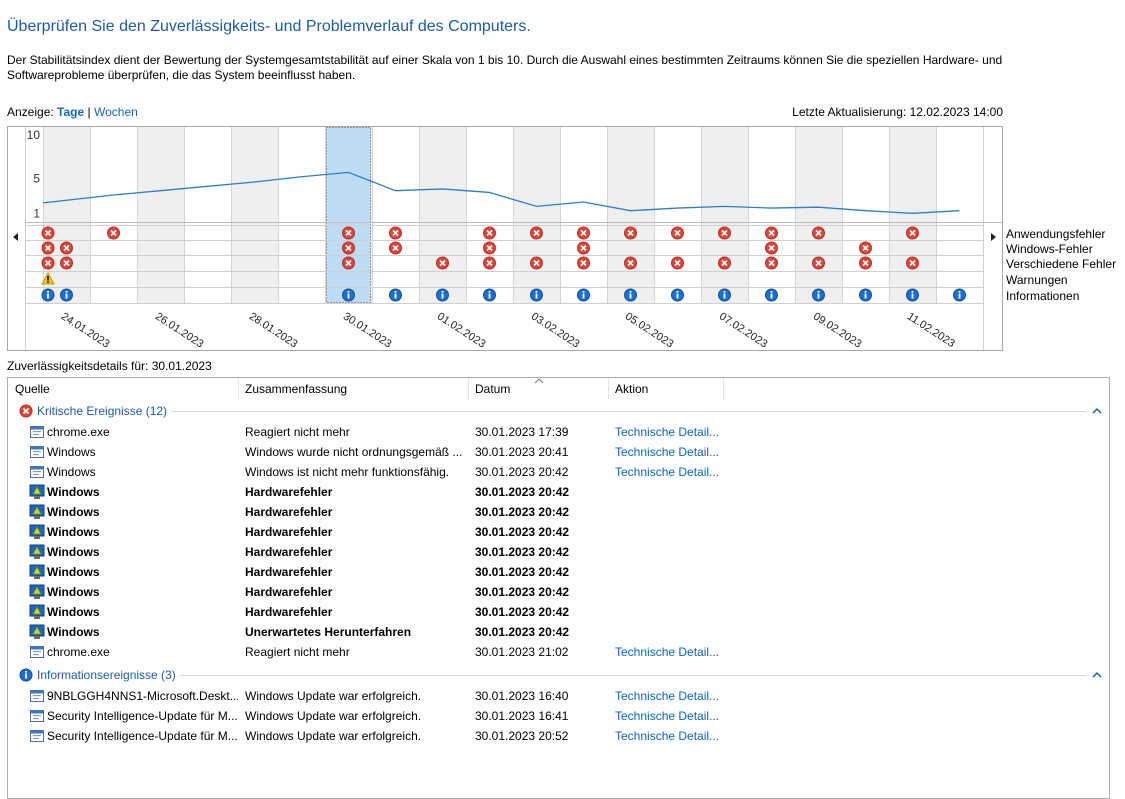  I want to click on y-tick-label: 5, so click(36, 179).